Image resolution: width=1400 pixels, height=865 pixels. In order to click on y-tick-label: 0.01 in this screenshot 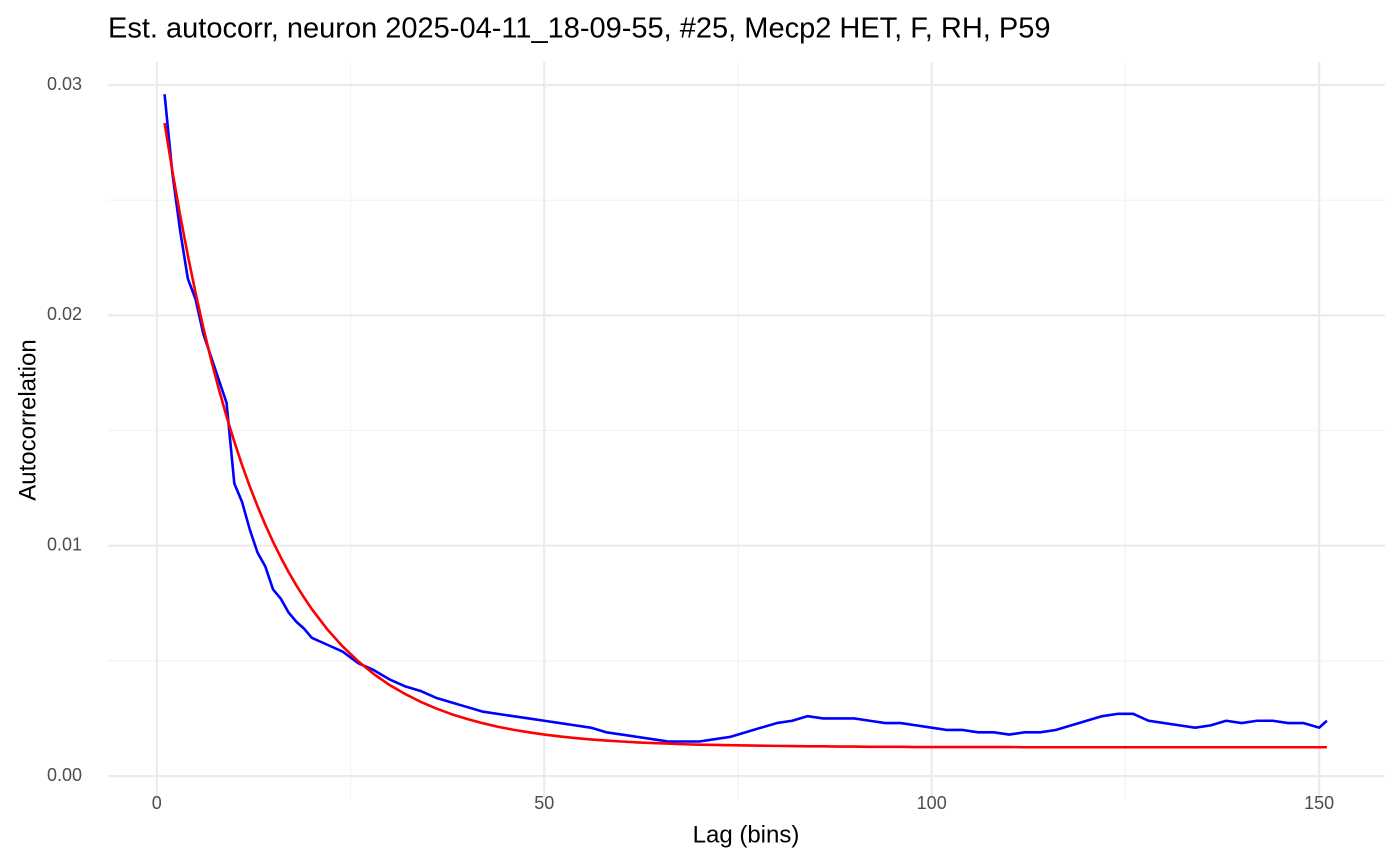, I will do `click(64, 544)`.